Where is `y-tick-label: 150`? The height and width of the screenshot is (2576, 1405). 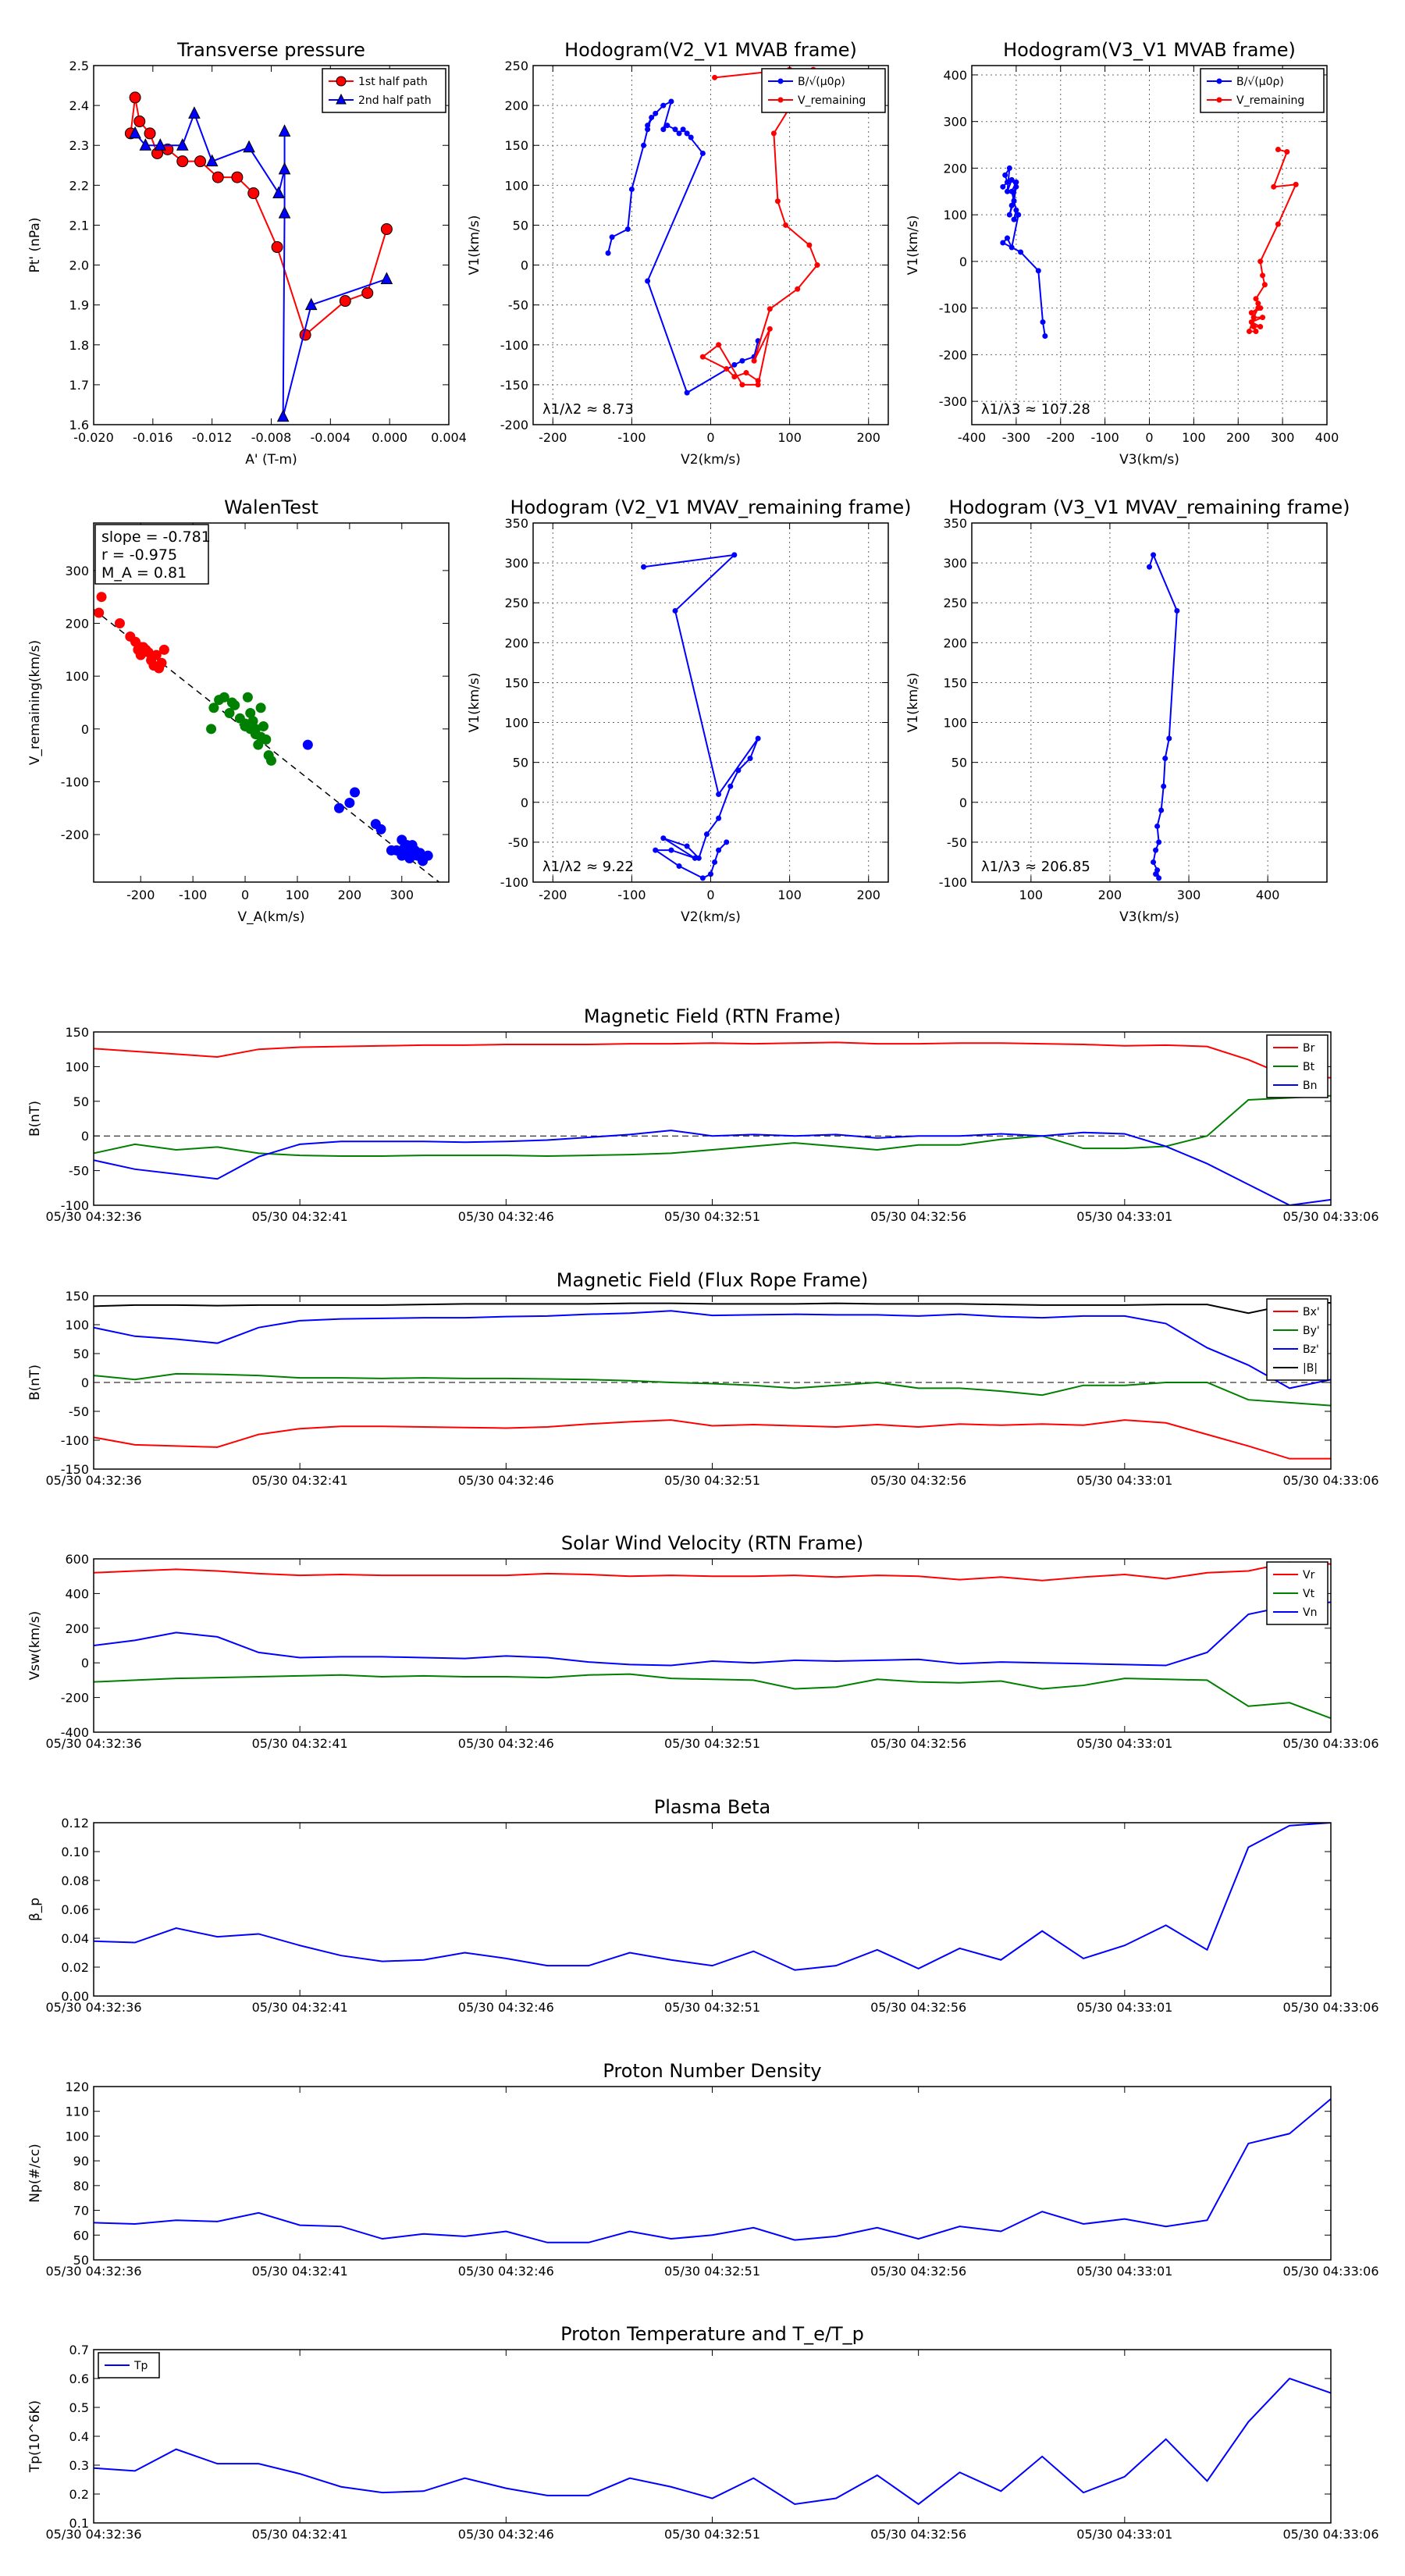
y-tick-label: 150 is located at coordinates (955, 682).